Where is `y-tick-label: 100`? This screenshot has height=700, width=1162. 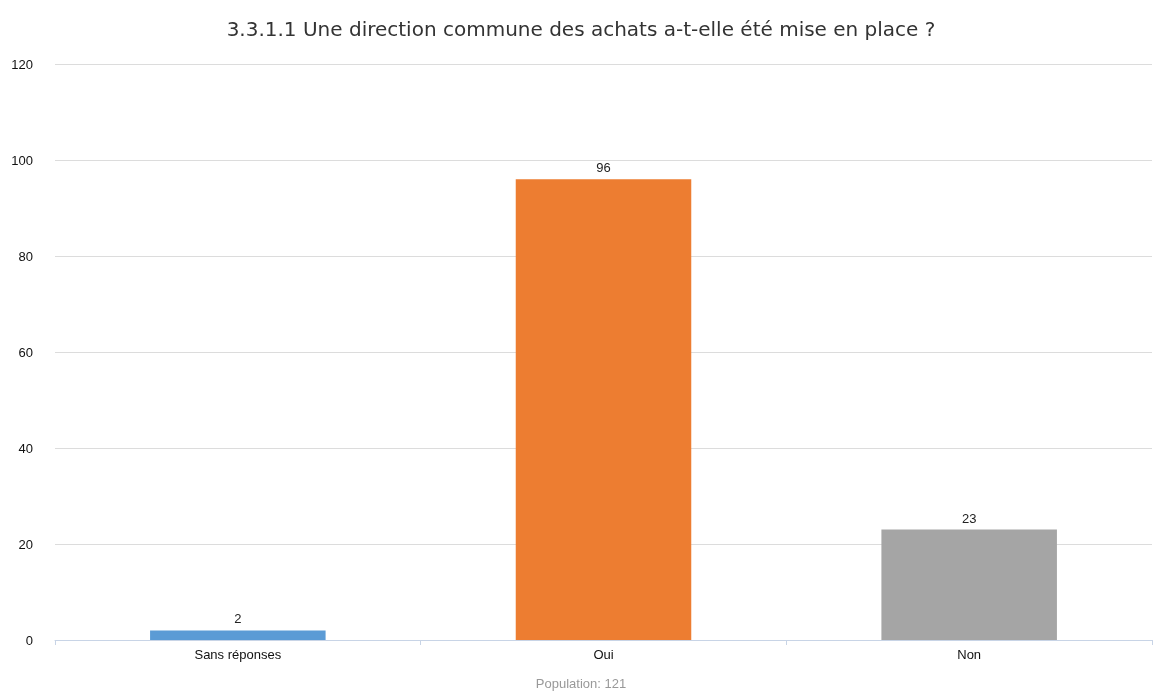 y-tick-label: 100 is located at coordinates (22, 160).